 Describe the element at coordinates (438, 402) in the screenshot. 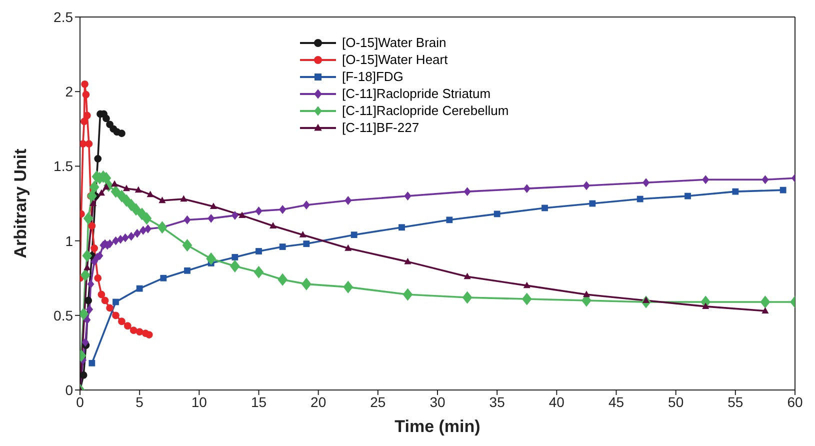

I see `x-tick-label: 30` at that location.